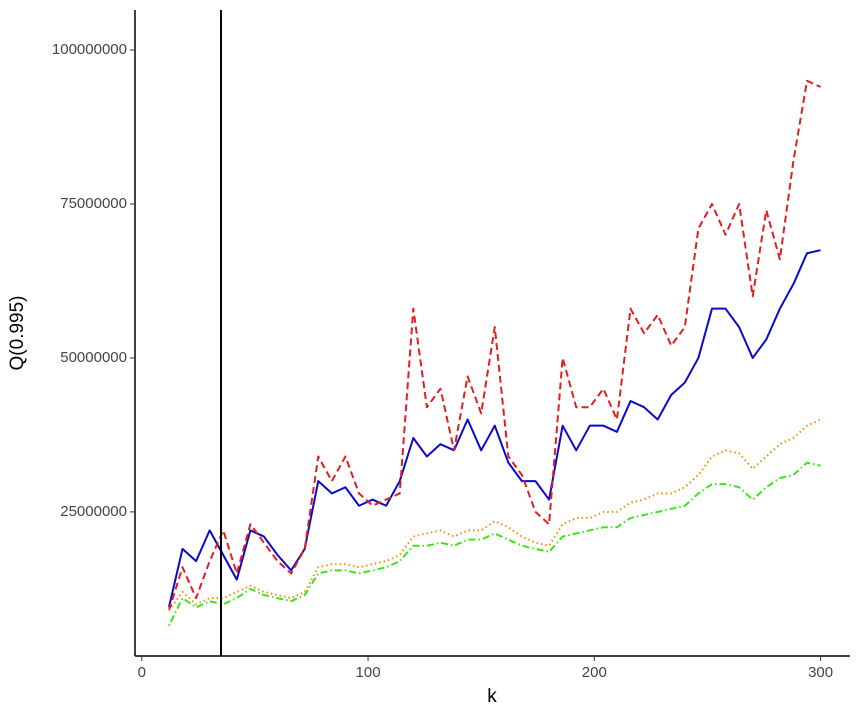  What do you see at coordinates (93, 357) in the screenshot?
I see `y-tick-label: 50000000` at bounding box center [93, 357].